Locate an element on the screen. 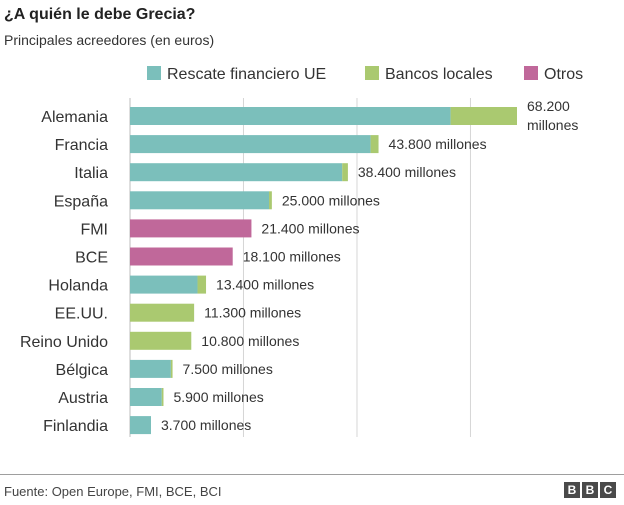 This screenshot has width=624, height=505. category-label: BCE is located at coordinates (91, 258).